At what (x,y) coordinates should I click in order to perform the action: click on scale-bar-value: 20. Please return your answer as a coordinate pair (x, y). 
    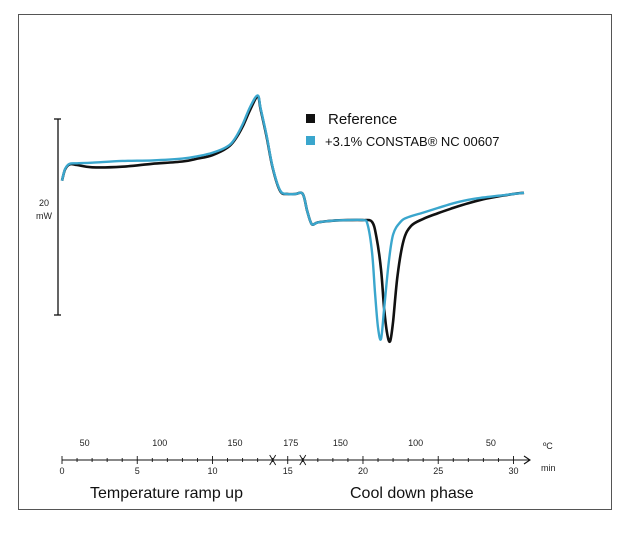
    Looking at the image, I should click on (44, 203).